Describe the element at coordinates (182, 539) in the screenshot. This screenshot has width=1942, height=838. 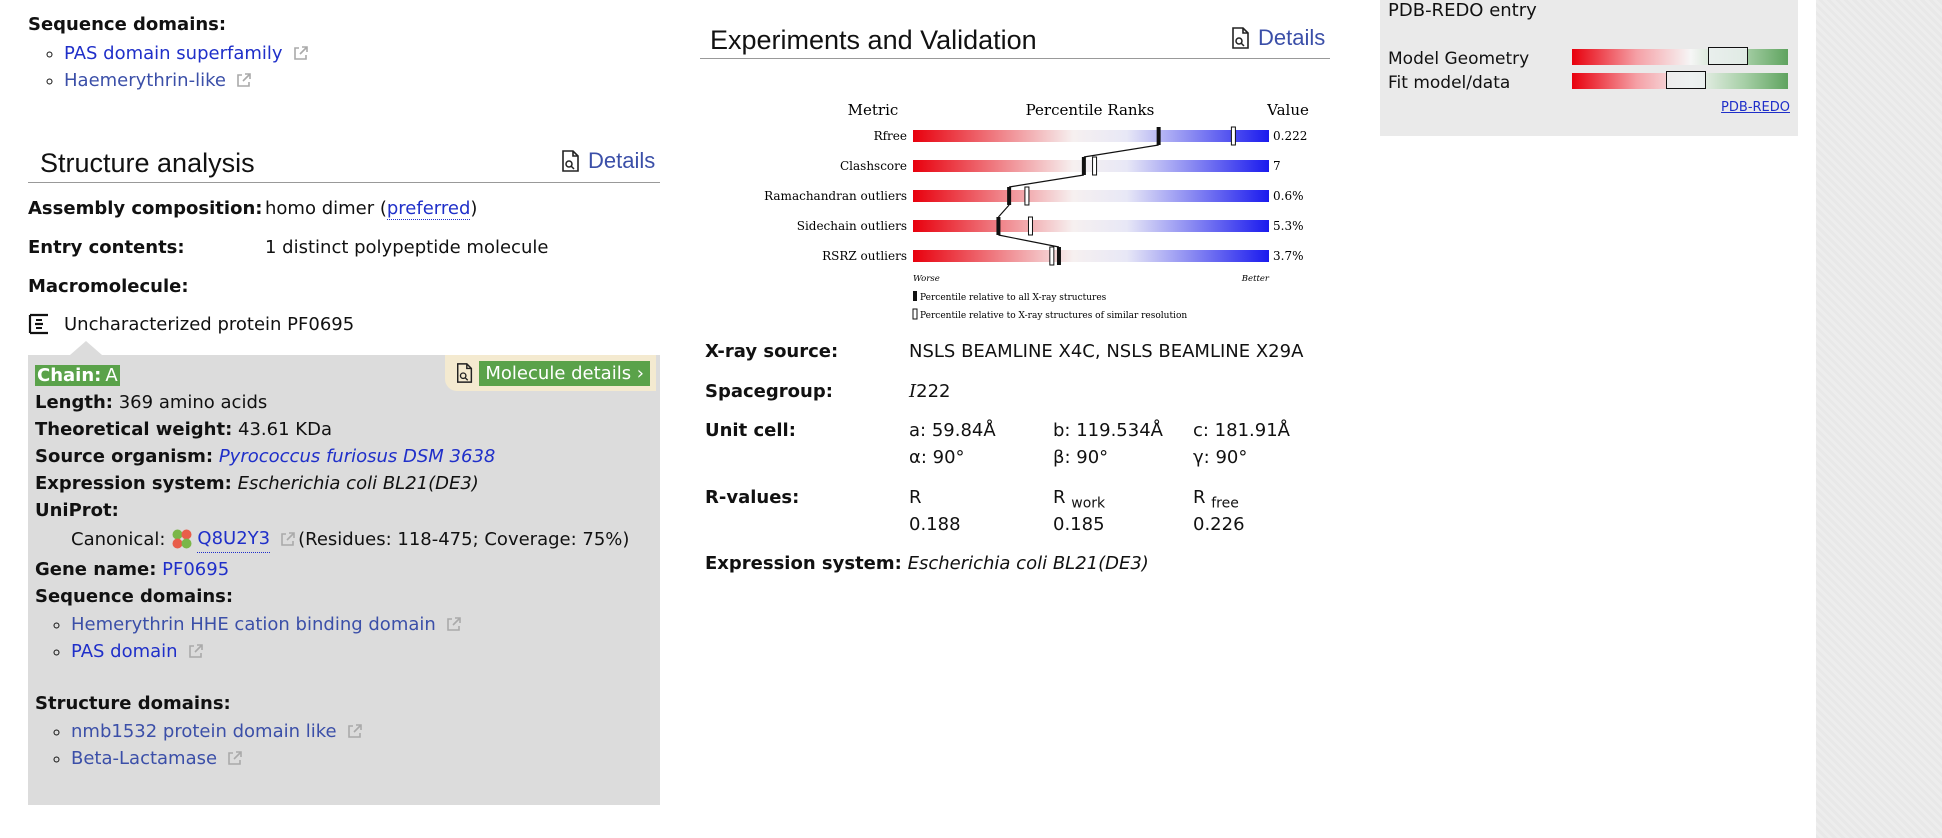
I see `uniprot-logo-icon` at that location.